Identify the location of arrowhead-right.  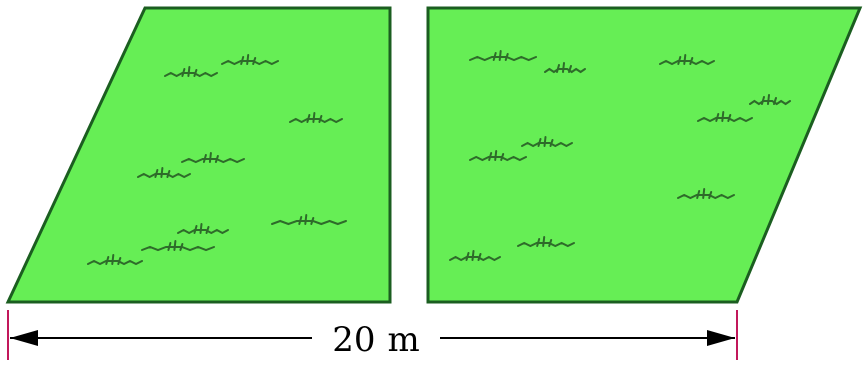
(721, 338).